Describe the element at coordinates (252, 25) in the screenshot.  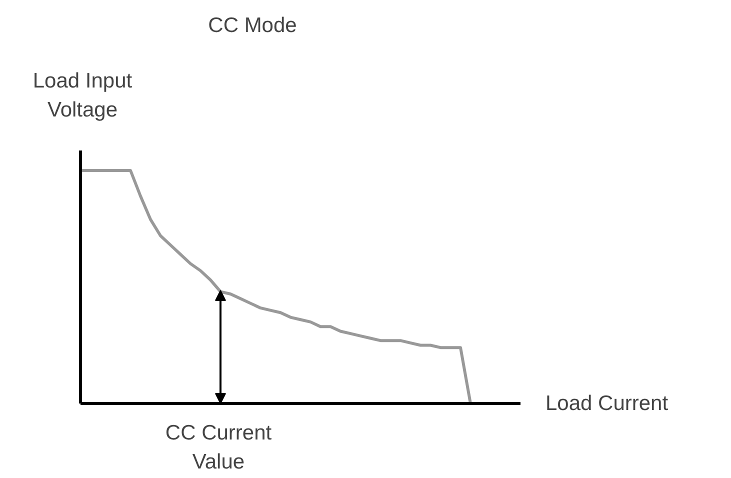
I see `chart-title: CC Mode` at that location.